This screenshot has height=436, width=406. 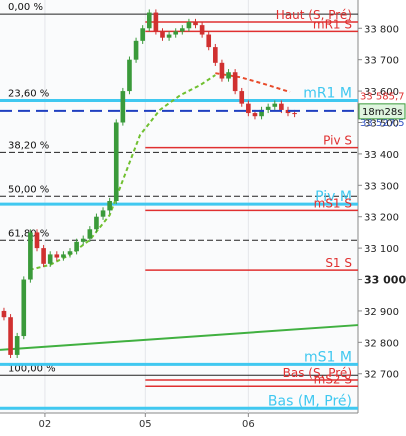 I want to click on fib-label: 23,60 %, so click(x=28, y=94).